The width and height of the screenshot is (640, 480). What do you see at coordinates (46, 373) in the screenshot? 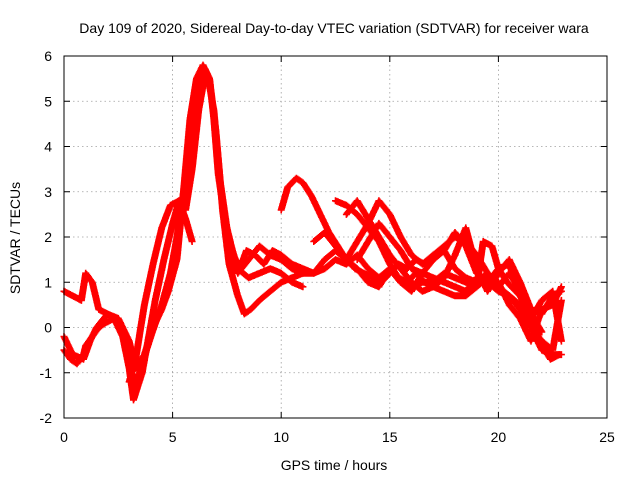
I see `y-tick-label: -1` at bounding box center [46, 373].